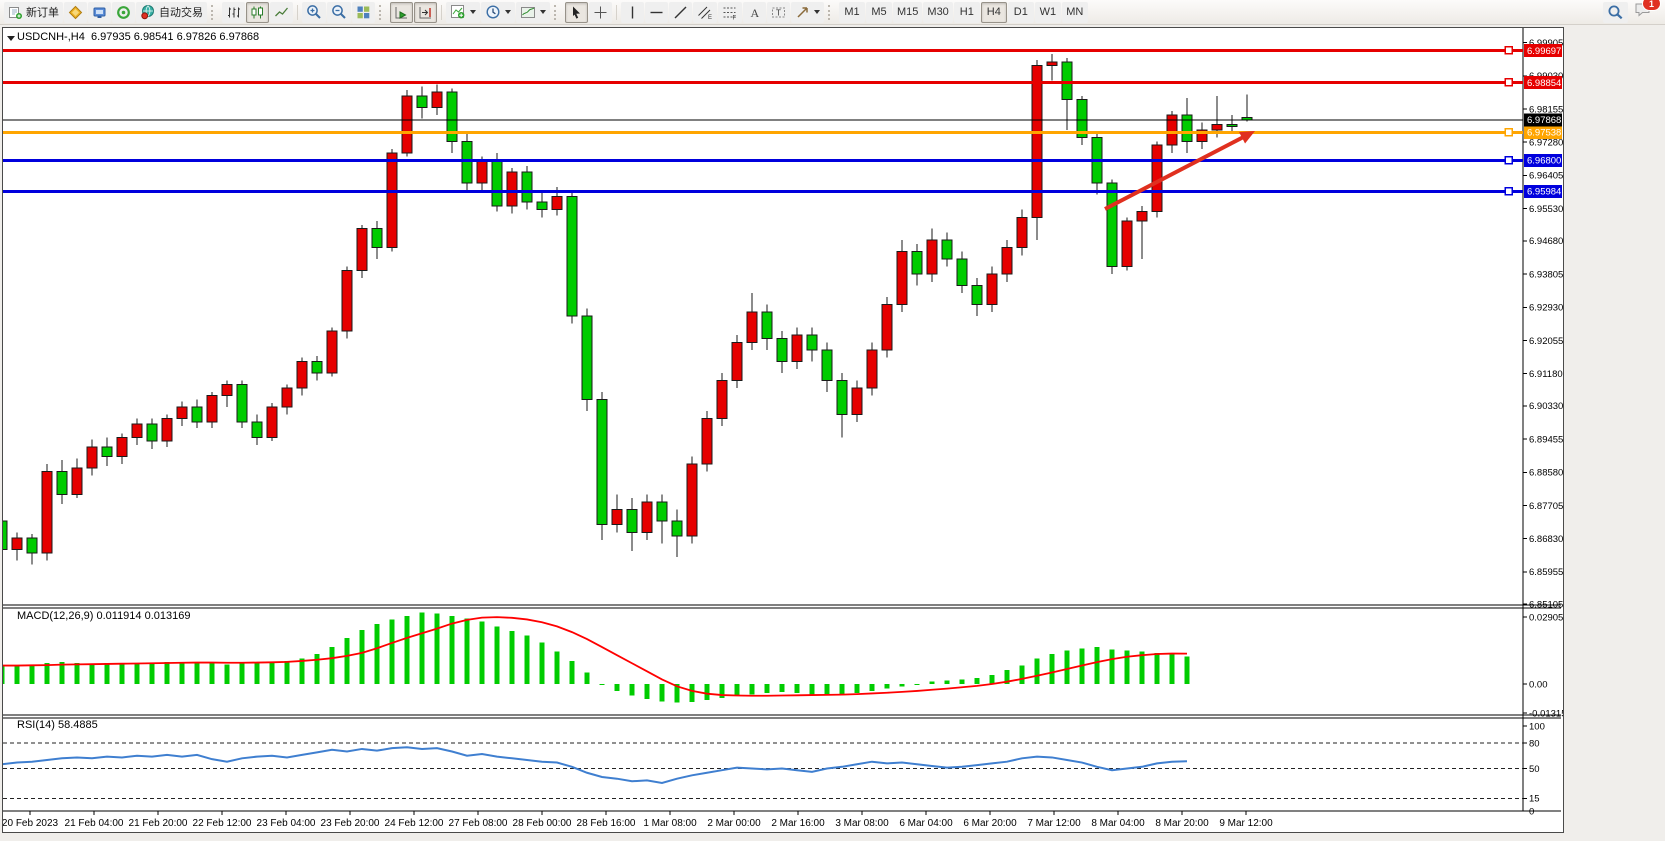  Describe the element at coordinates (1647, 11) in the screenshot. I see `chat-button: 1` at that location.